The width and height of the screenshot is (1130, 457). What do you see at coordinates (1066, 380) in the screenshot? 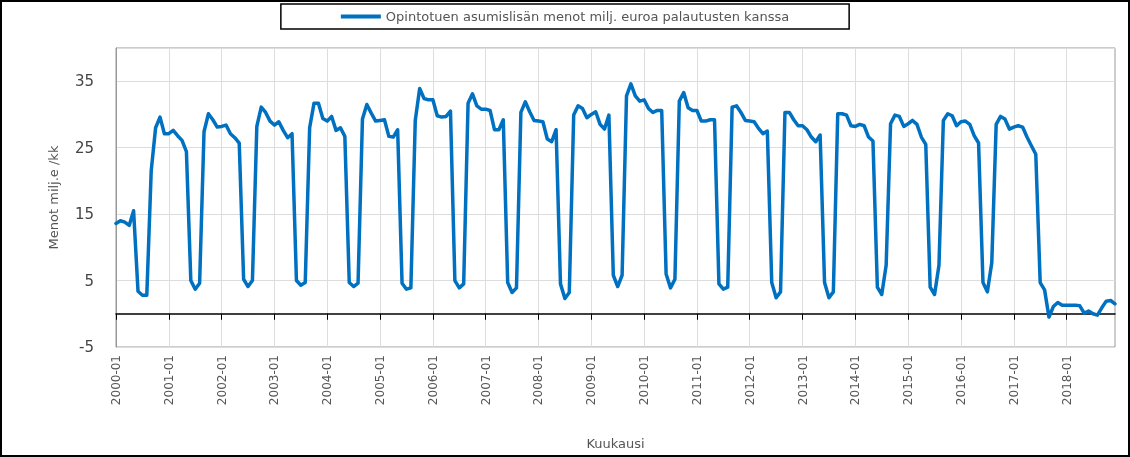
I see `x-tick-label: 2018-01` at bounding box center [1066, 380].